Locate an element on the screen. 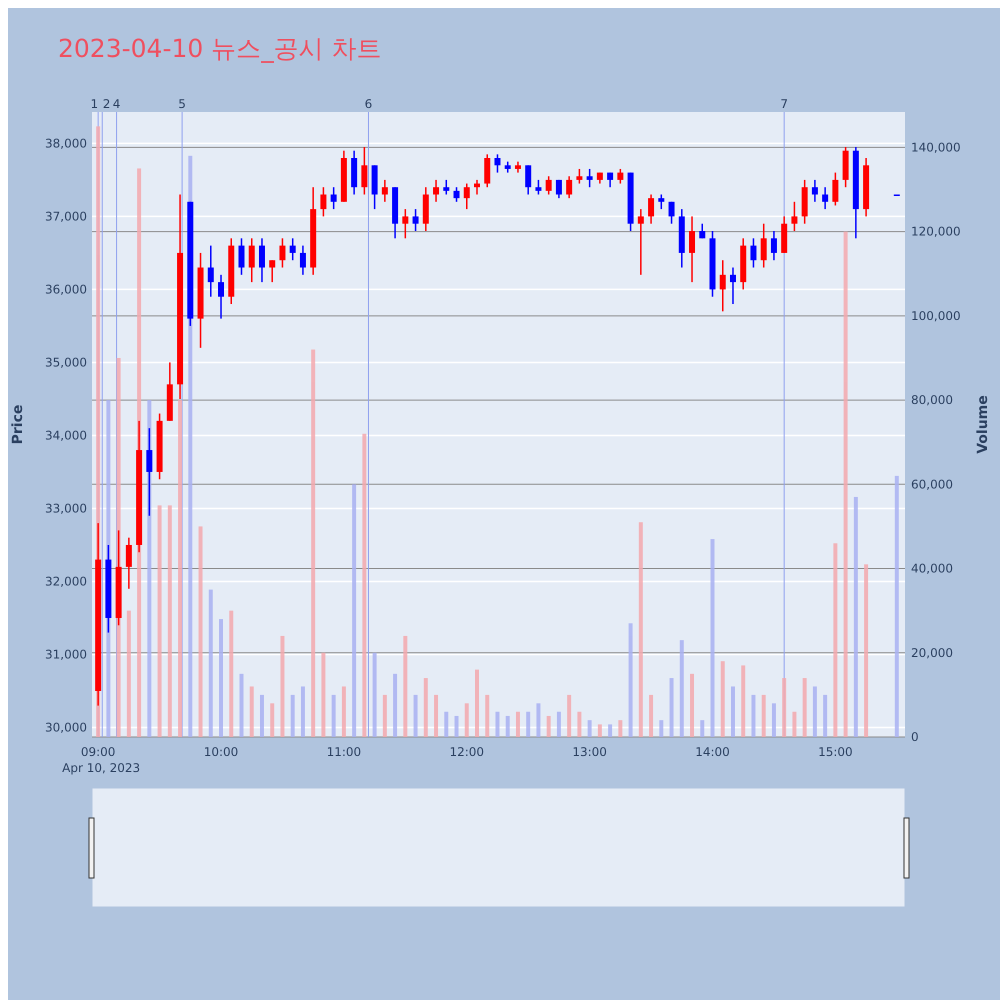  x-tick-label: 09:00 Apr 10, 2023 is located at coordinates (101, 760).